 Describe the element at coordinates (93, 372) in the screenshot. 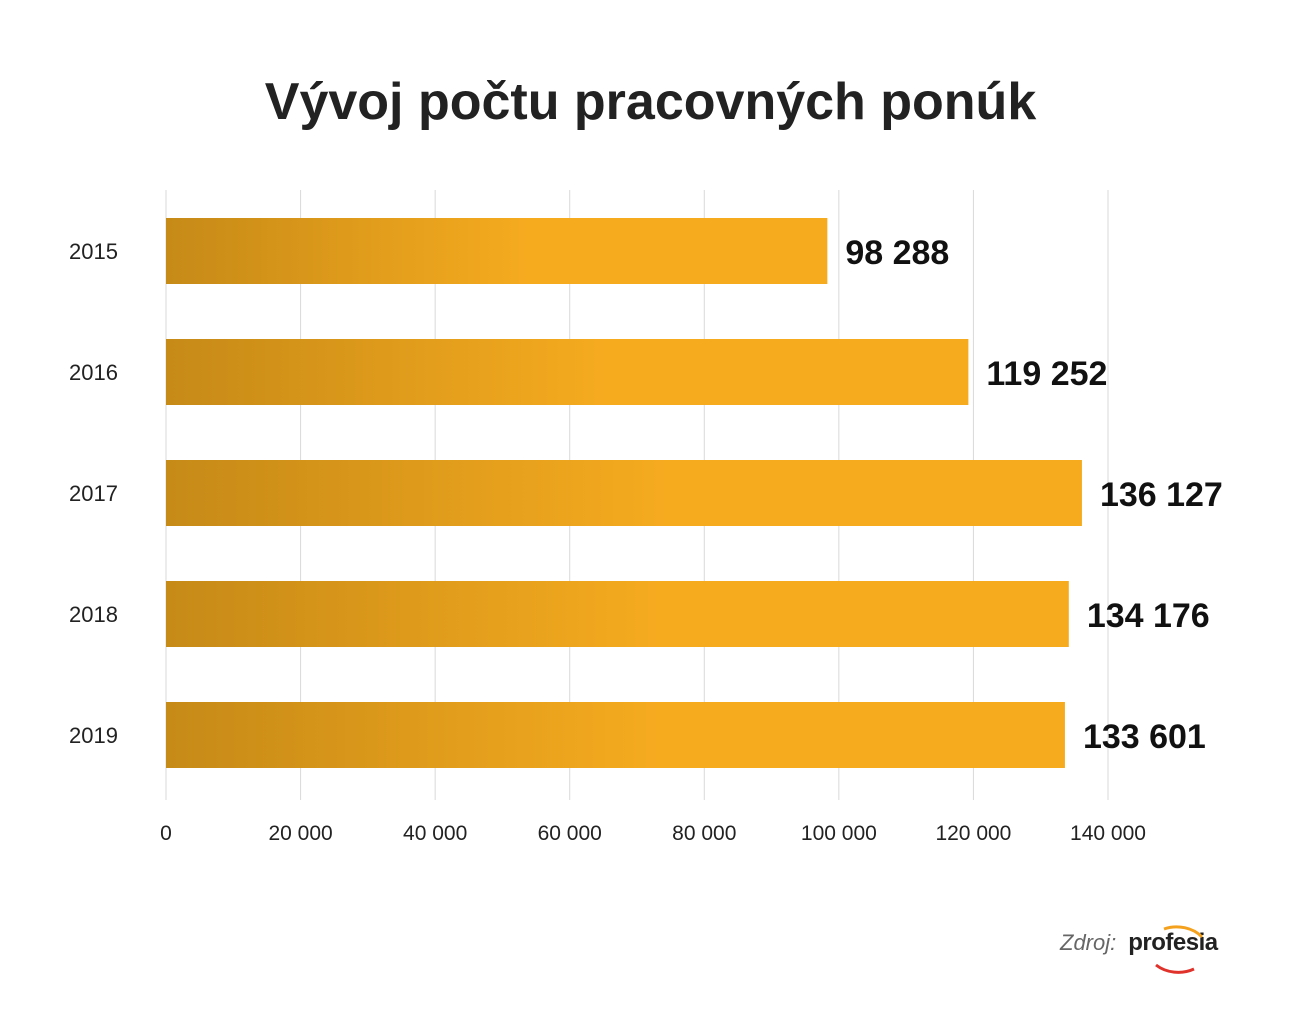

I see `category-label: 2016` at that location.